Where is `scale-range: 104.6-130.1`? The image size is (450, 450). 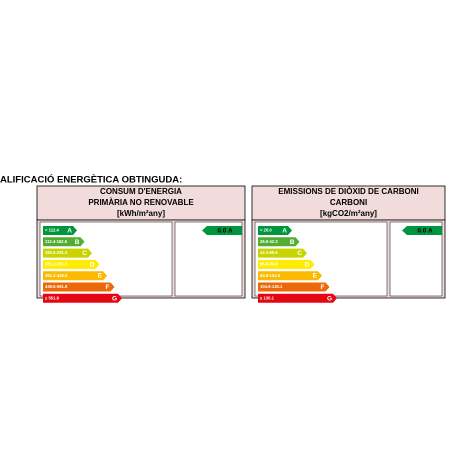 scale-range: 104.6-130.1 is located at coordinates (271, 286).